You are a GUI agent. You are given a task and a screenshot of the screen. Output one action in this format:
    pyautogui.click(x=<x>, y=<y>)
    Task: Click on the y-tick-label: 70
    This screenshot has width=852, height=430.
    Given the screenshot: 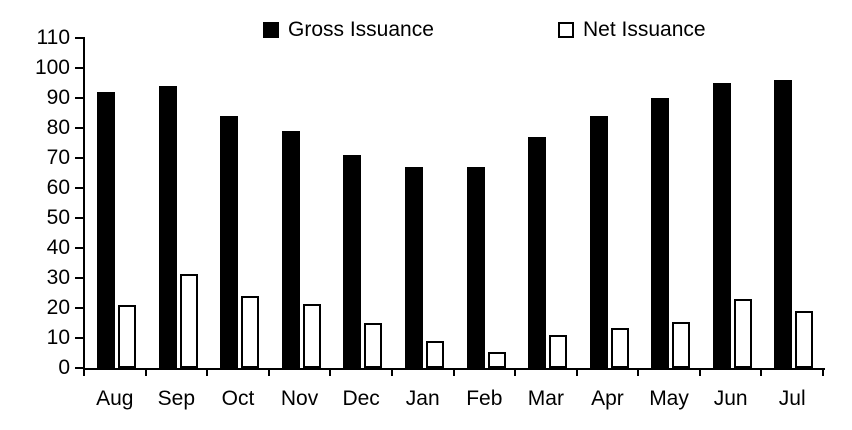 What is the action you would take?
    pyautogui.click(x=58, y=157)
    